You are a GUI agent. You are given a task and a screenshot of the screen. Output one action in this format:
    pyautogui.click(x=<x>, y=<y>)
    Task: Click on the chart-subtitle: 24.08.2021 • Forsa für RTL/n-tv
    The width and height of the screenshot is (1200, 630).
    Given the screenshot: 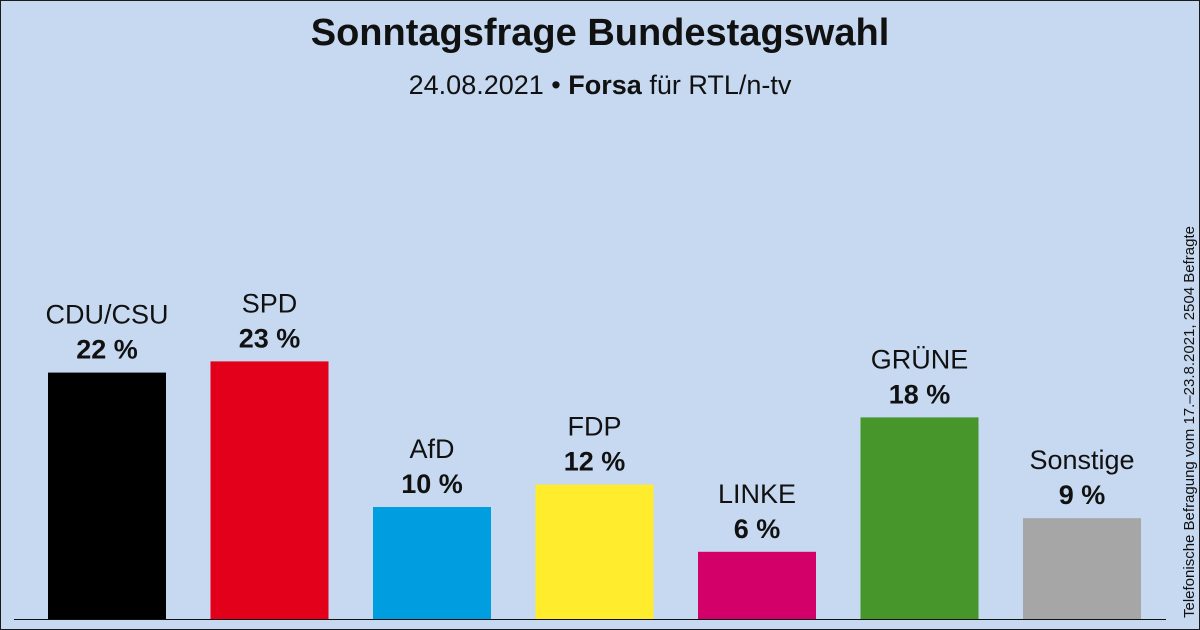 What is the action you would take?
    pyautogui.click(x=600, y=85)
    